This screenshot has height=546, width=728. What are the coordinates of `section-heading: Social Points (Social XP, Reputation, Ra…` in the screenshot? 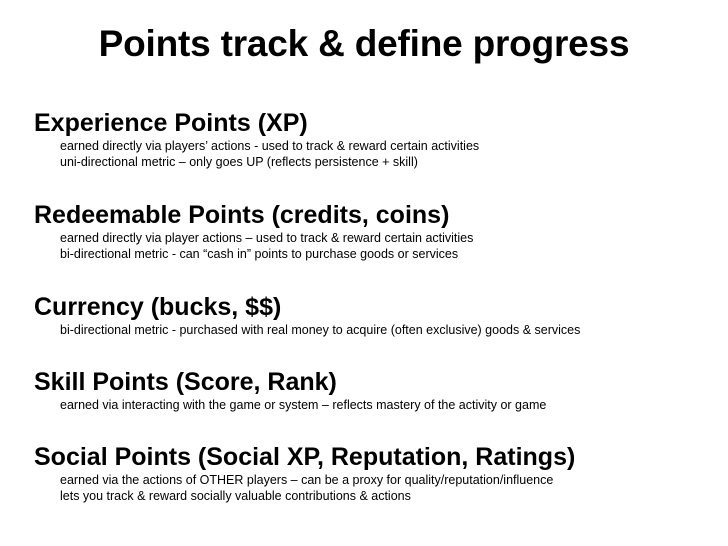 It's located at (305, 457).